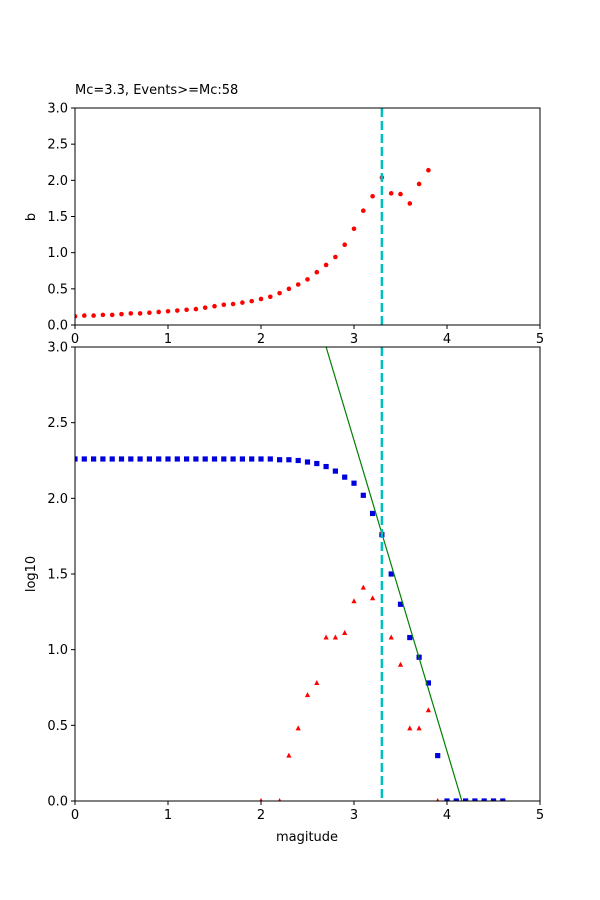  I want to click on b-value-marks, so click(253, 216).